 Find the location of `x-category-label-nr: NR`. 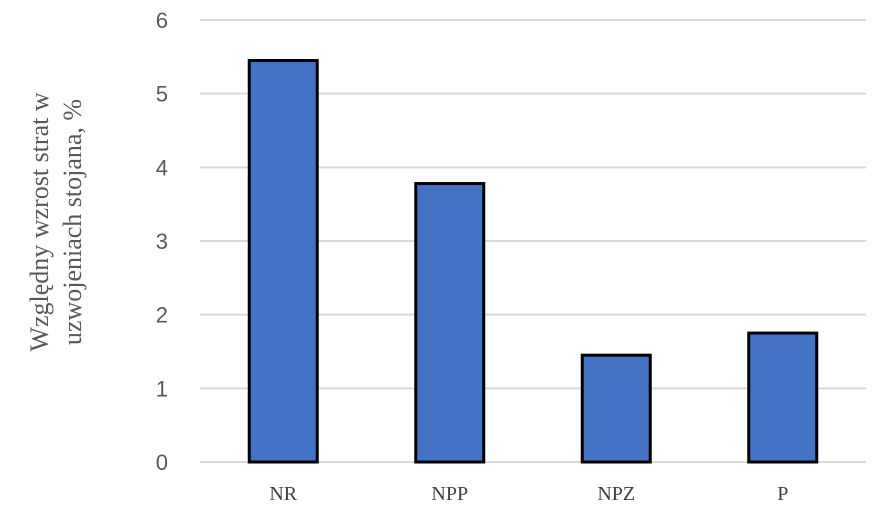

x-category-label-nr: NR is located at coordinates (283, 494).